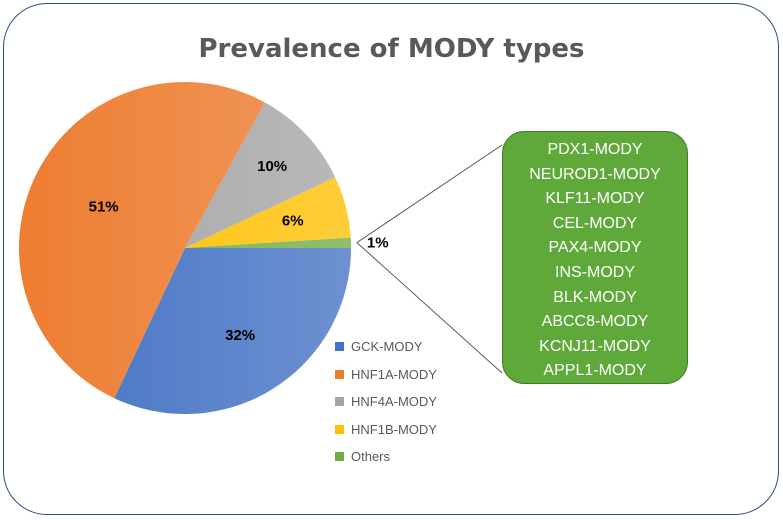 Image resolution: width=783 pixels, height=520 pixels. Describe the element at coordinates (104, 207) in the screenshot. I see `data-label-hnf1a-mody: 51%` at that location.